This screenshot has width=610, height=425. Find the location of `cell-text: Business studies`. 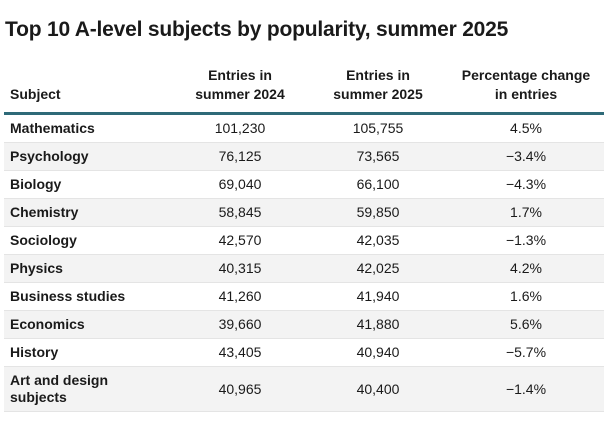

cell-text: Business studies is located at coordinates (68, 296).